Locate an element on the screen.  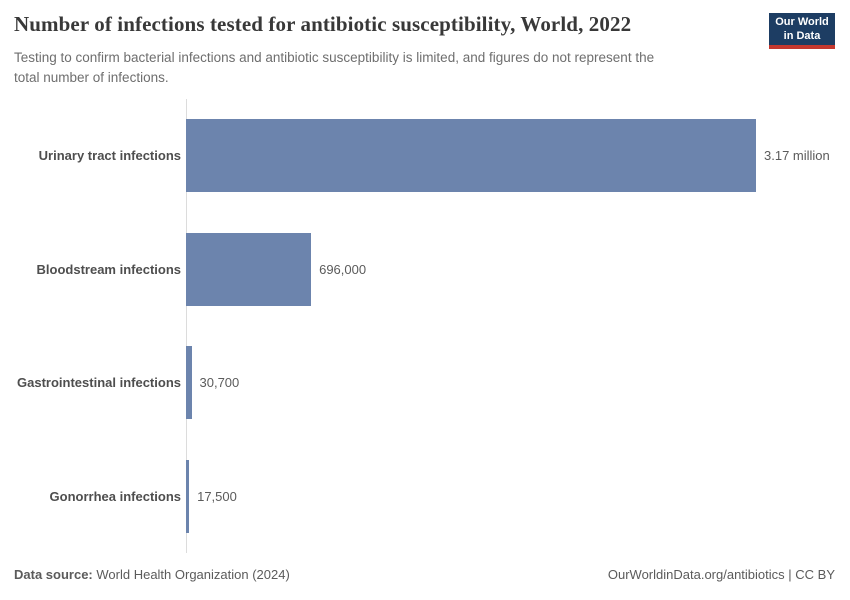
bar-bloodstream-infections is located at coordinates (249, 269).